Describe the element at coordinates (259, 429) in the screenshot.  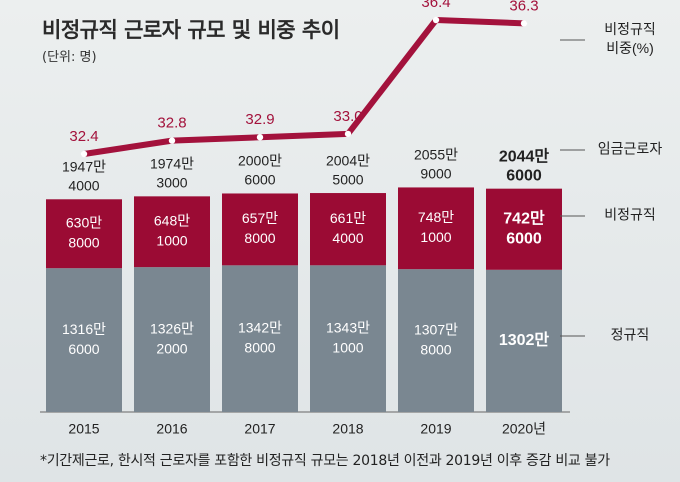
I see `x-tick-label: 2017` at that location.